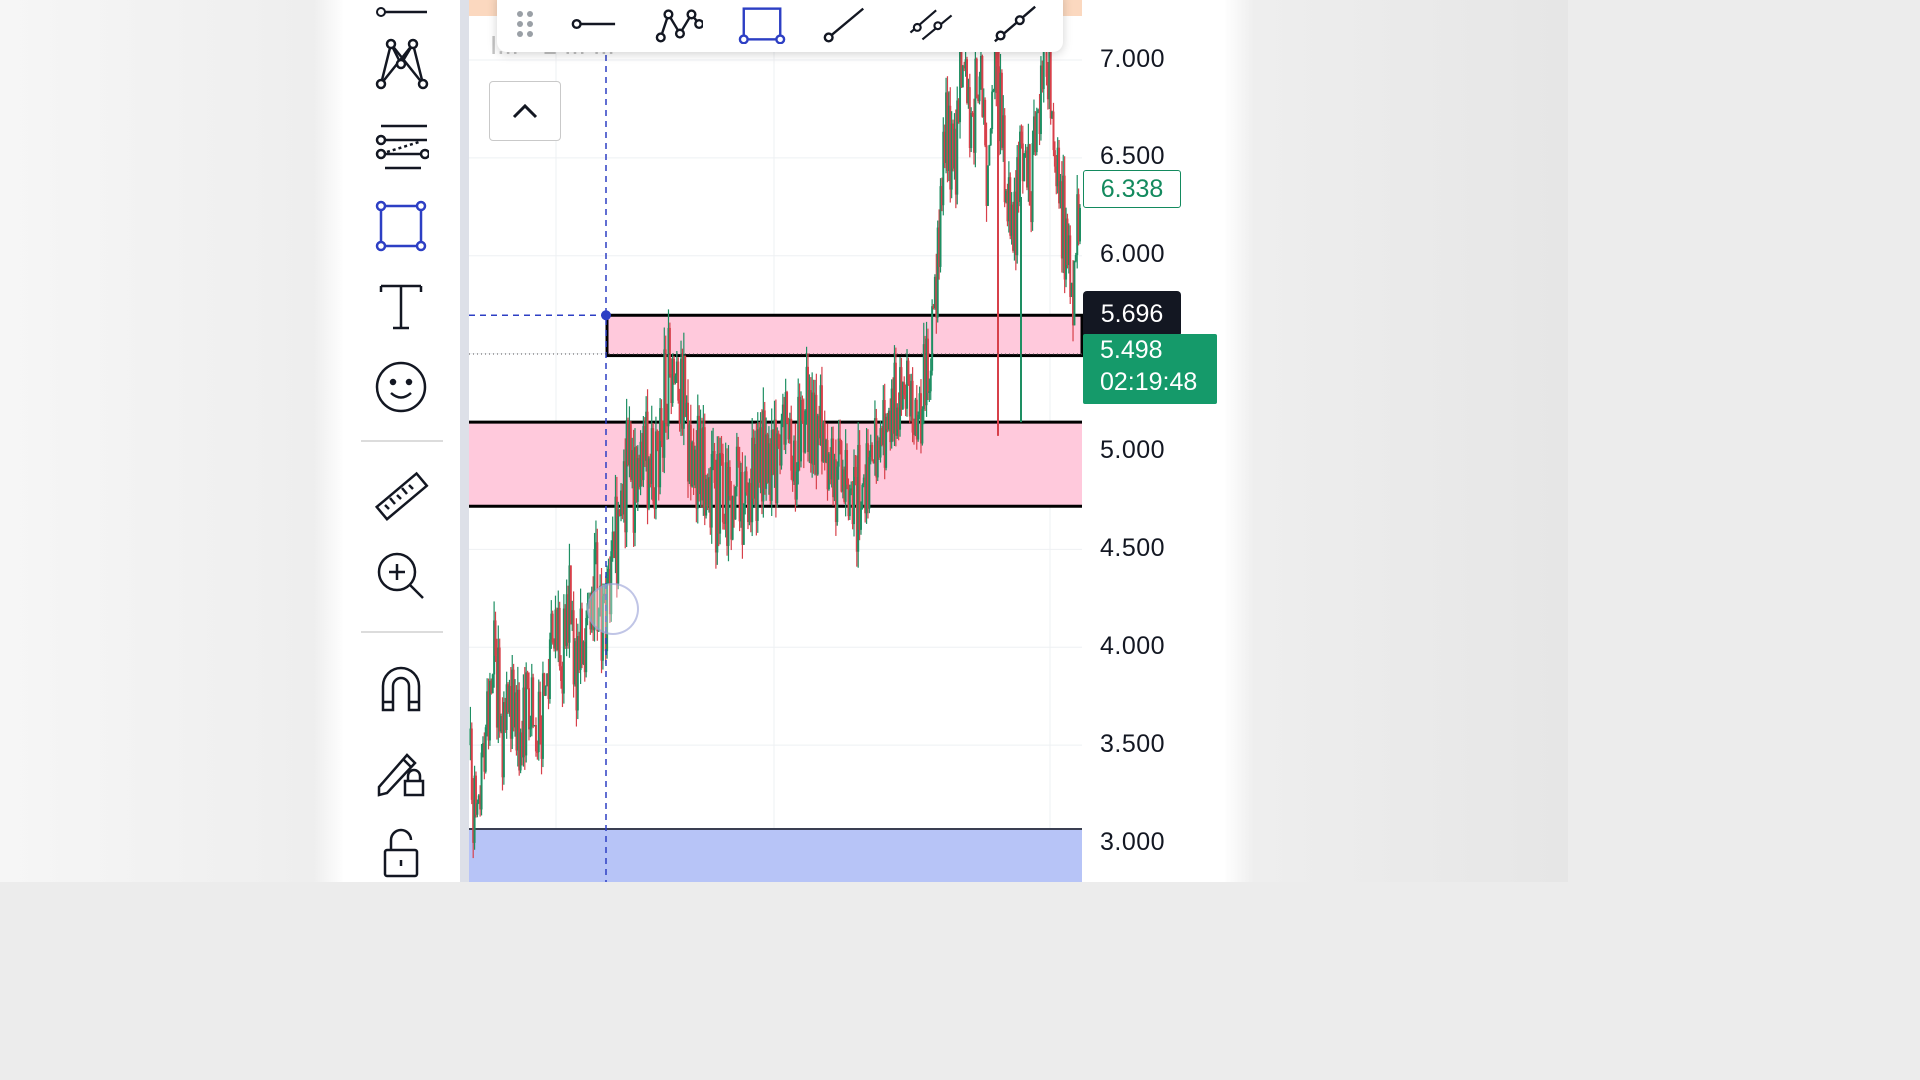  Describe the element at coordinates (931, 24) in the screenshot. I see `parallel-channel-icon` at that location.